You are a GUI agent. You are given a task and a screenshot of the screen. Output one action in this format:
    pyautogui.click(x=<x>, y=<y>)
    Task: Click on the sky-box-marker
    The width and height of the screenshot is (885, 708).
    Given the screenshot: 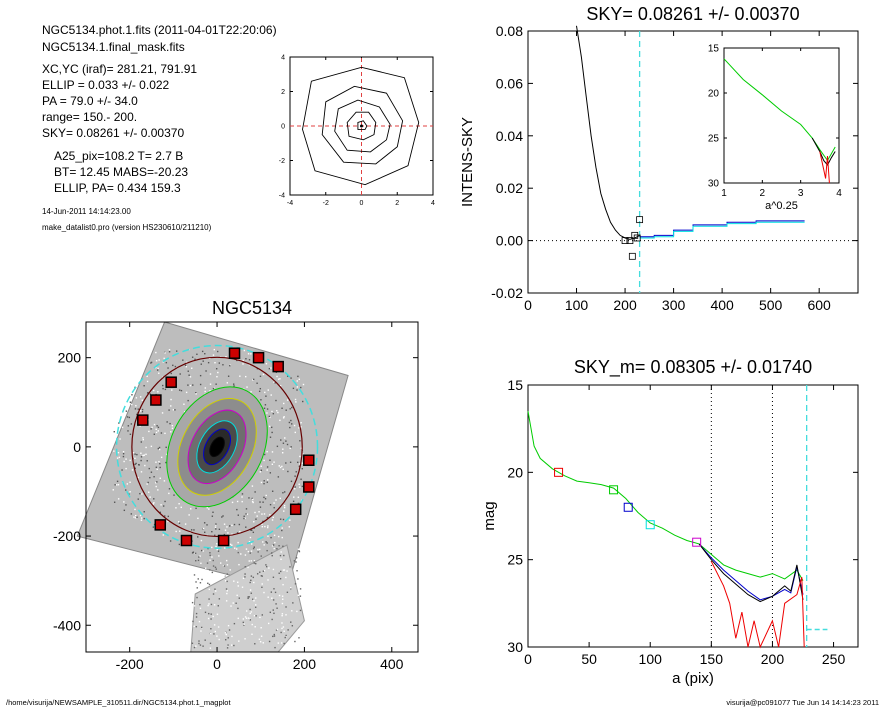 What is the action you would take?
    pyautogui.click(x=160, y=525)
    